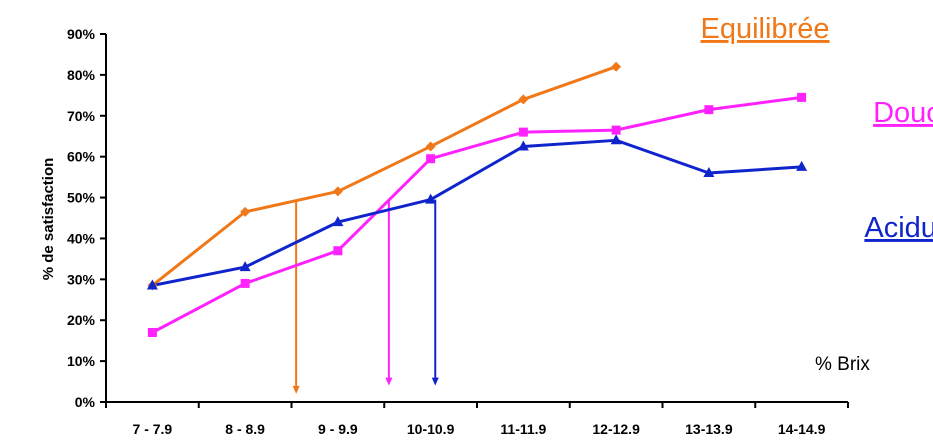  What do you see at coordinates (81, 238) in the screenshot?
I see `y-tick-label: 40%` at bounding box center [81, 238].